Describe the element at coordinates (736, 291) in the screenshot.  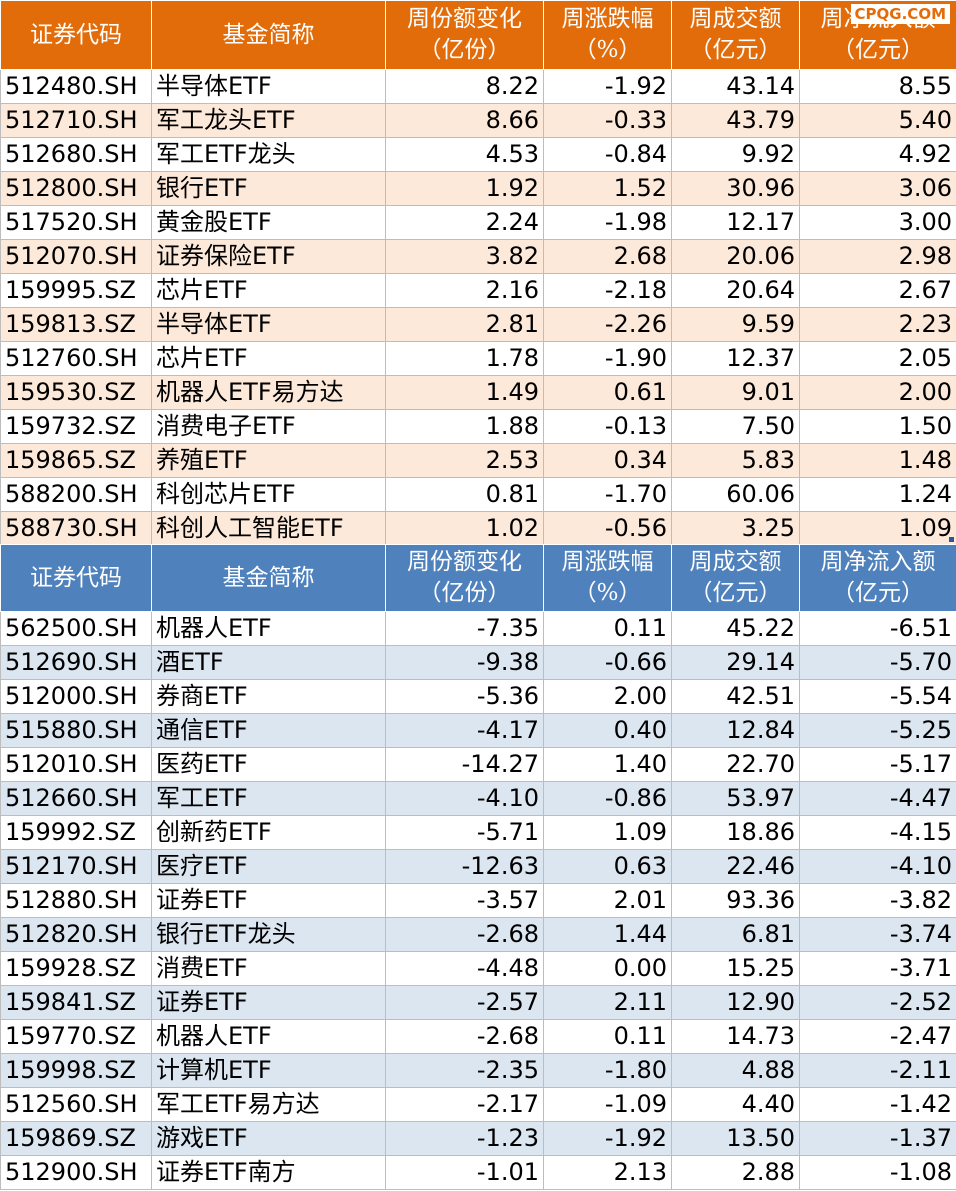
I see `cell-turnover: 20.64` at that location.